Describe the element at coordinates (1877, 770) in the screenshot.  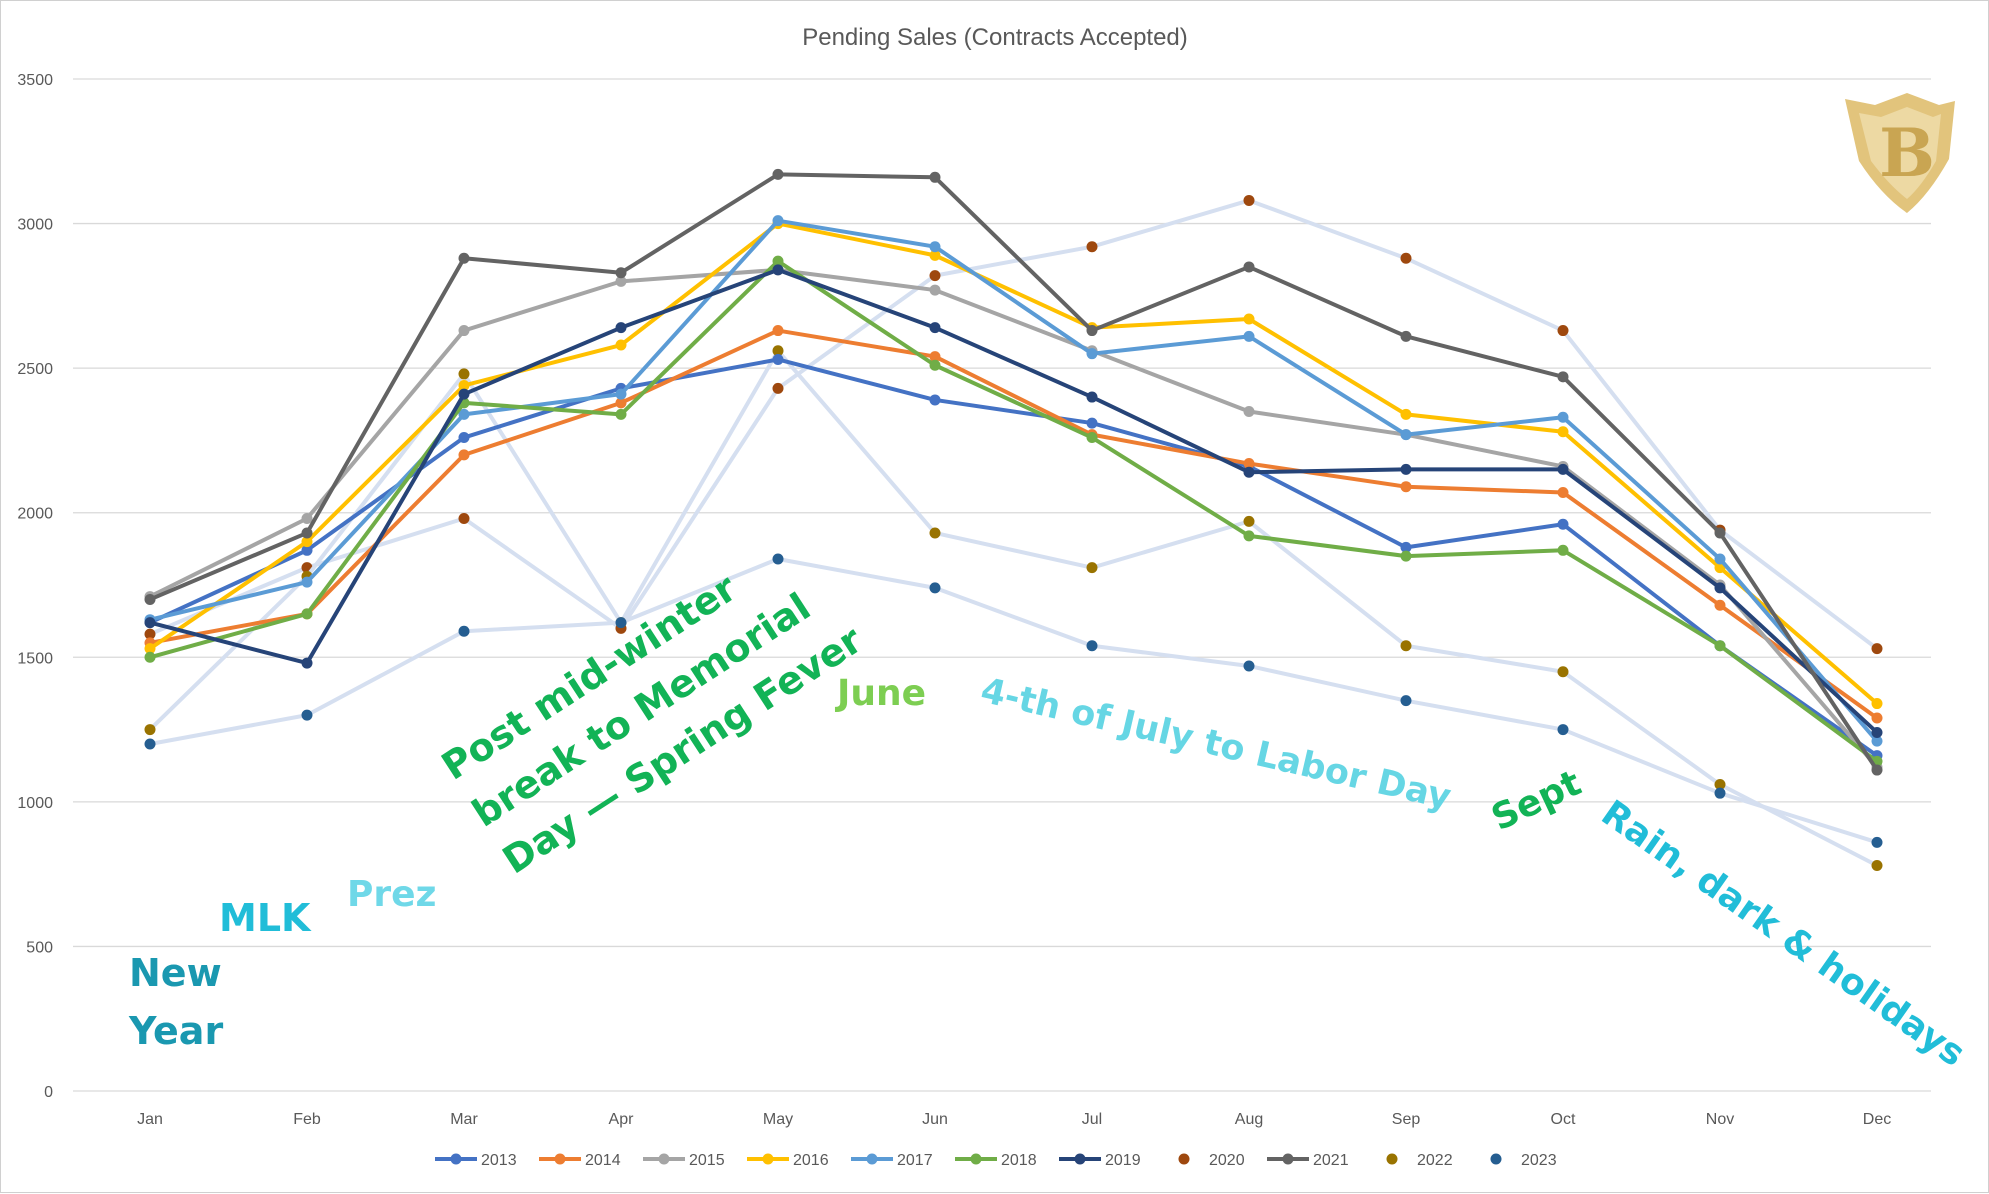
I see `data-point-2021-Dec` at that location.